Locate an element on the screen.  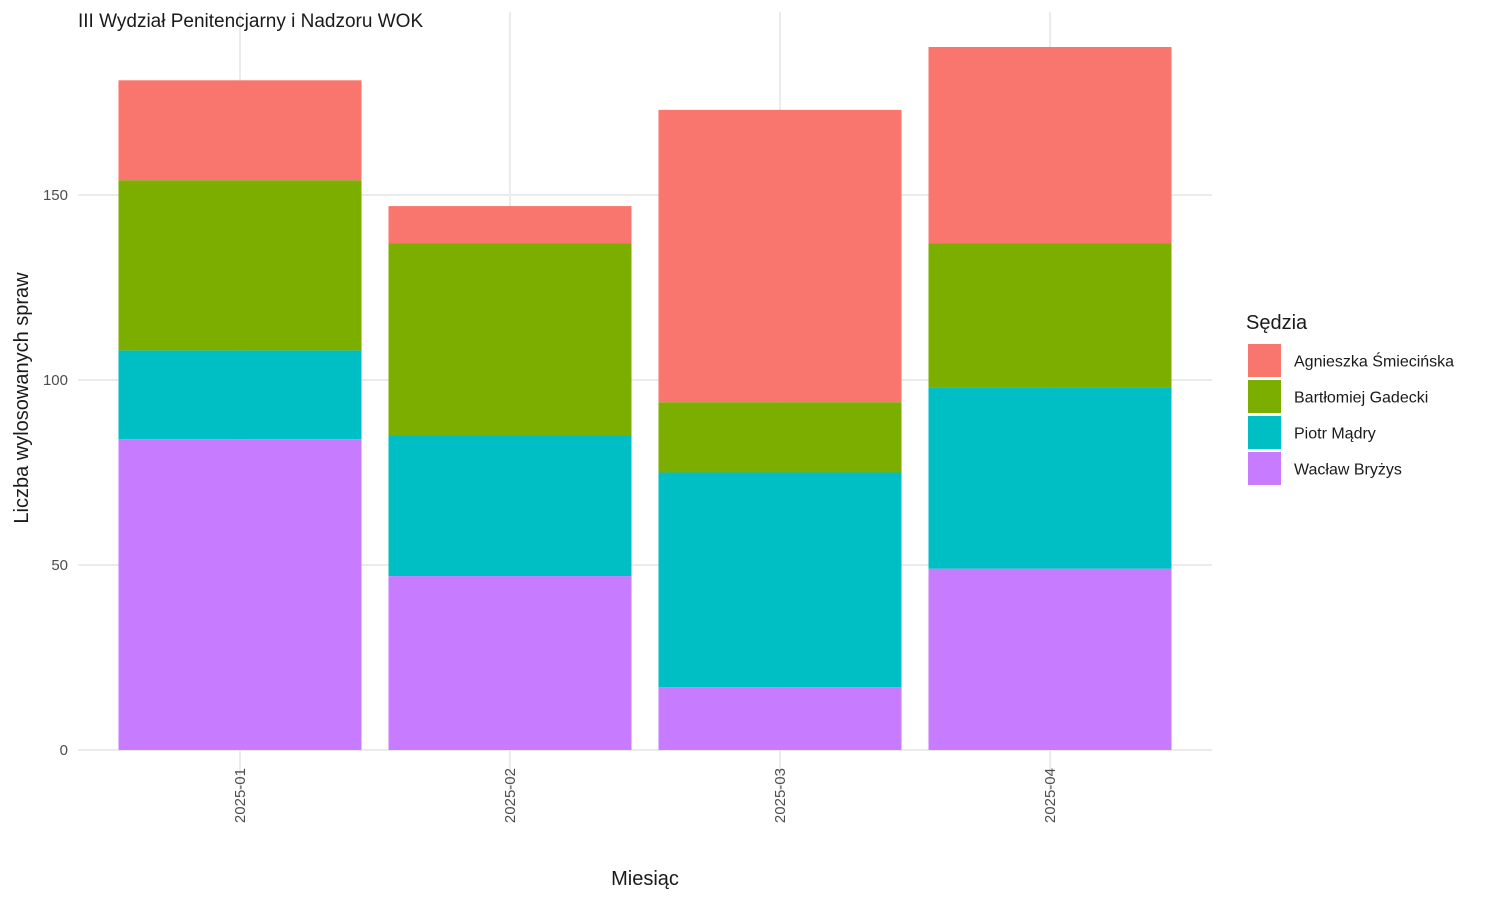
legend-label: Wacław Bryżys is located at coordinates (1348, 470).